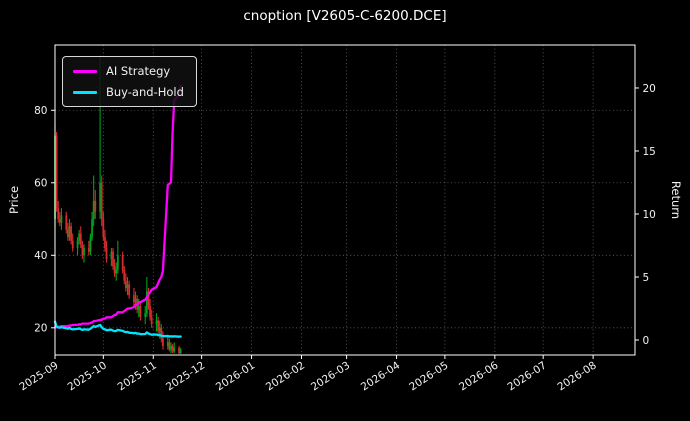 This screenshot has height=421, width=690. What do you see at coordinates (14, 200) in the screenshot?
I see `y-axis-label-price: Price` at bounding box center [14, 200].